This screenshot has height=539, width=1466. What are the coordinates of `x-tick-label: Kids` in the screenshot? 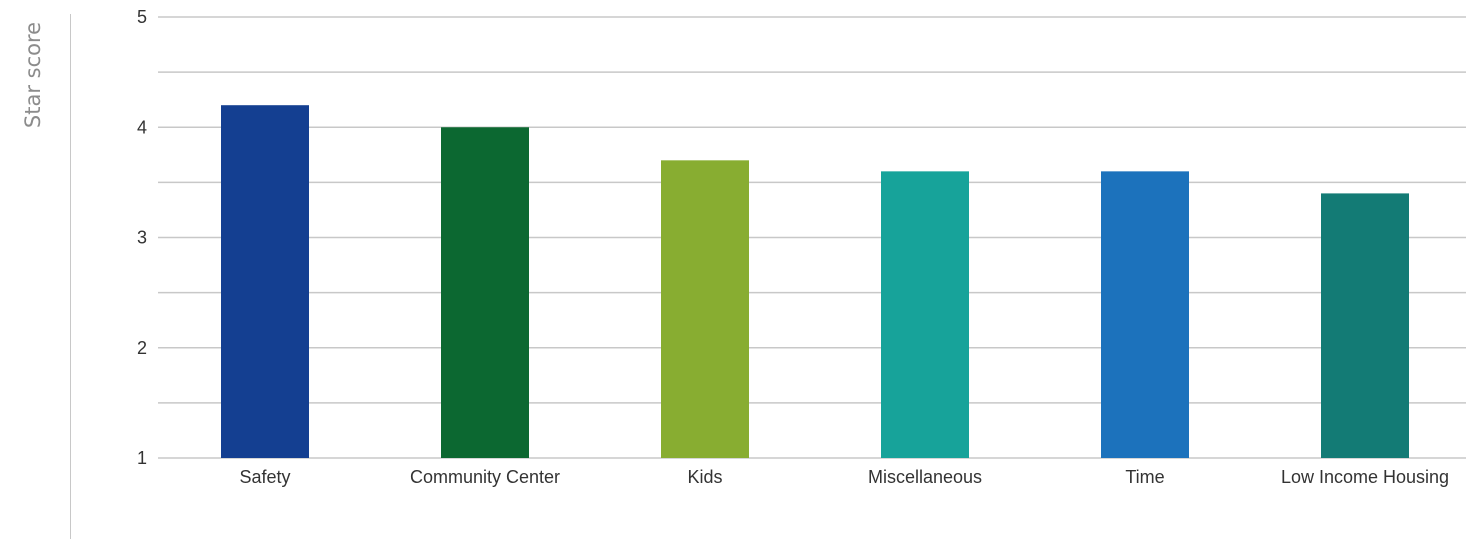 It's located at (704, 477).